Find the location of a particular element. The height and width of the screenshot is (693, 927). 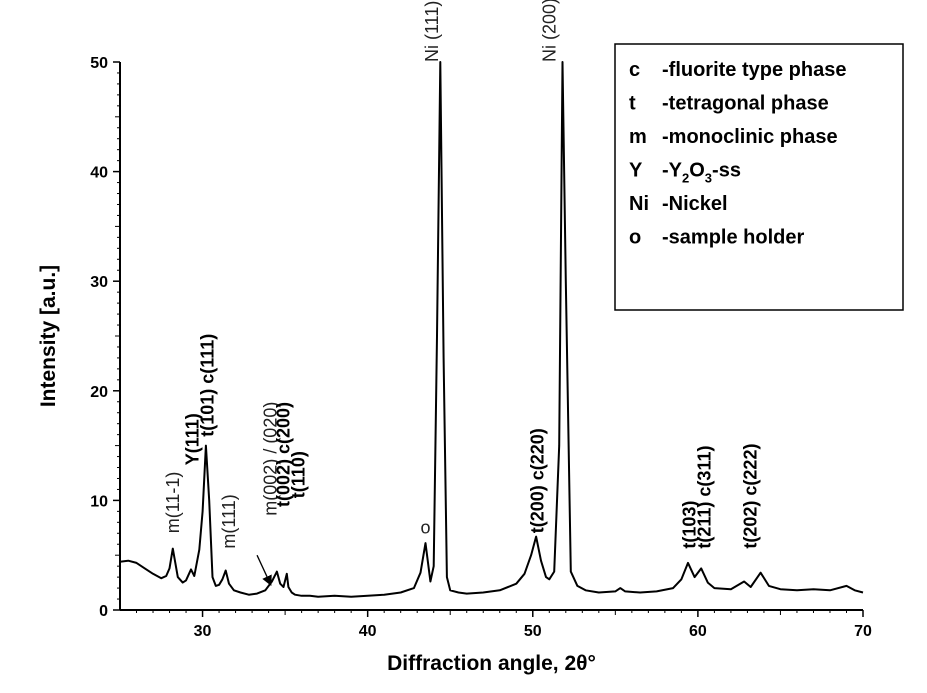

legend-entry-text: -fluorite type phase is located at coordinates (754, 70).